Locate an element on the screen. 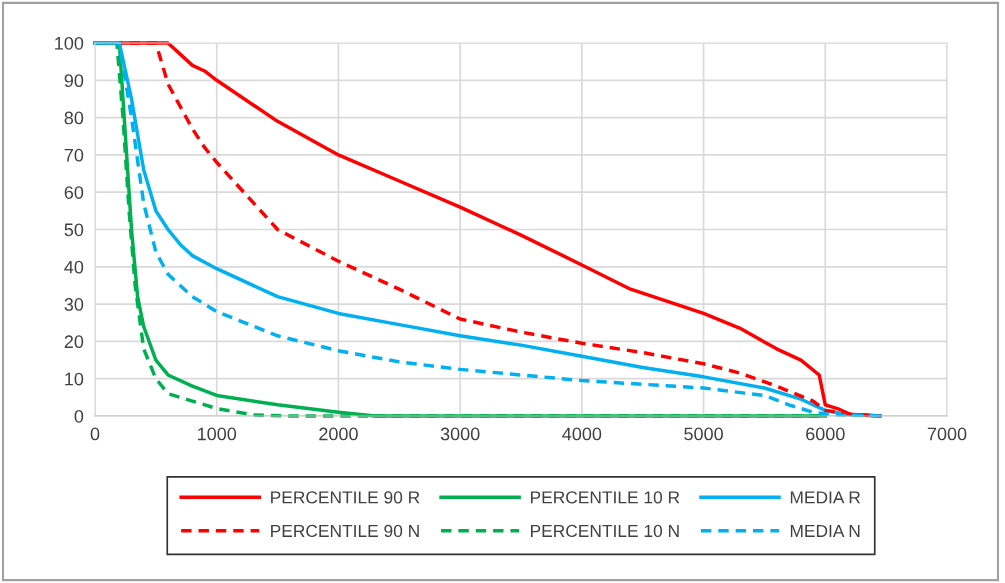 The height and width of the screenshot is (583, 1005). legend-label: MEDIA R is located at coordinates (825, 497).